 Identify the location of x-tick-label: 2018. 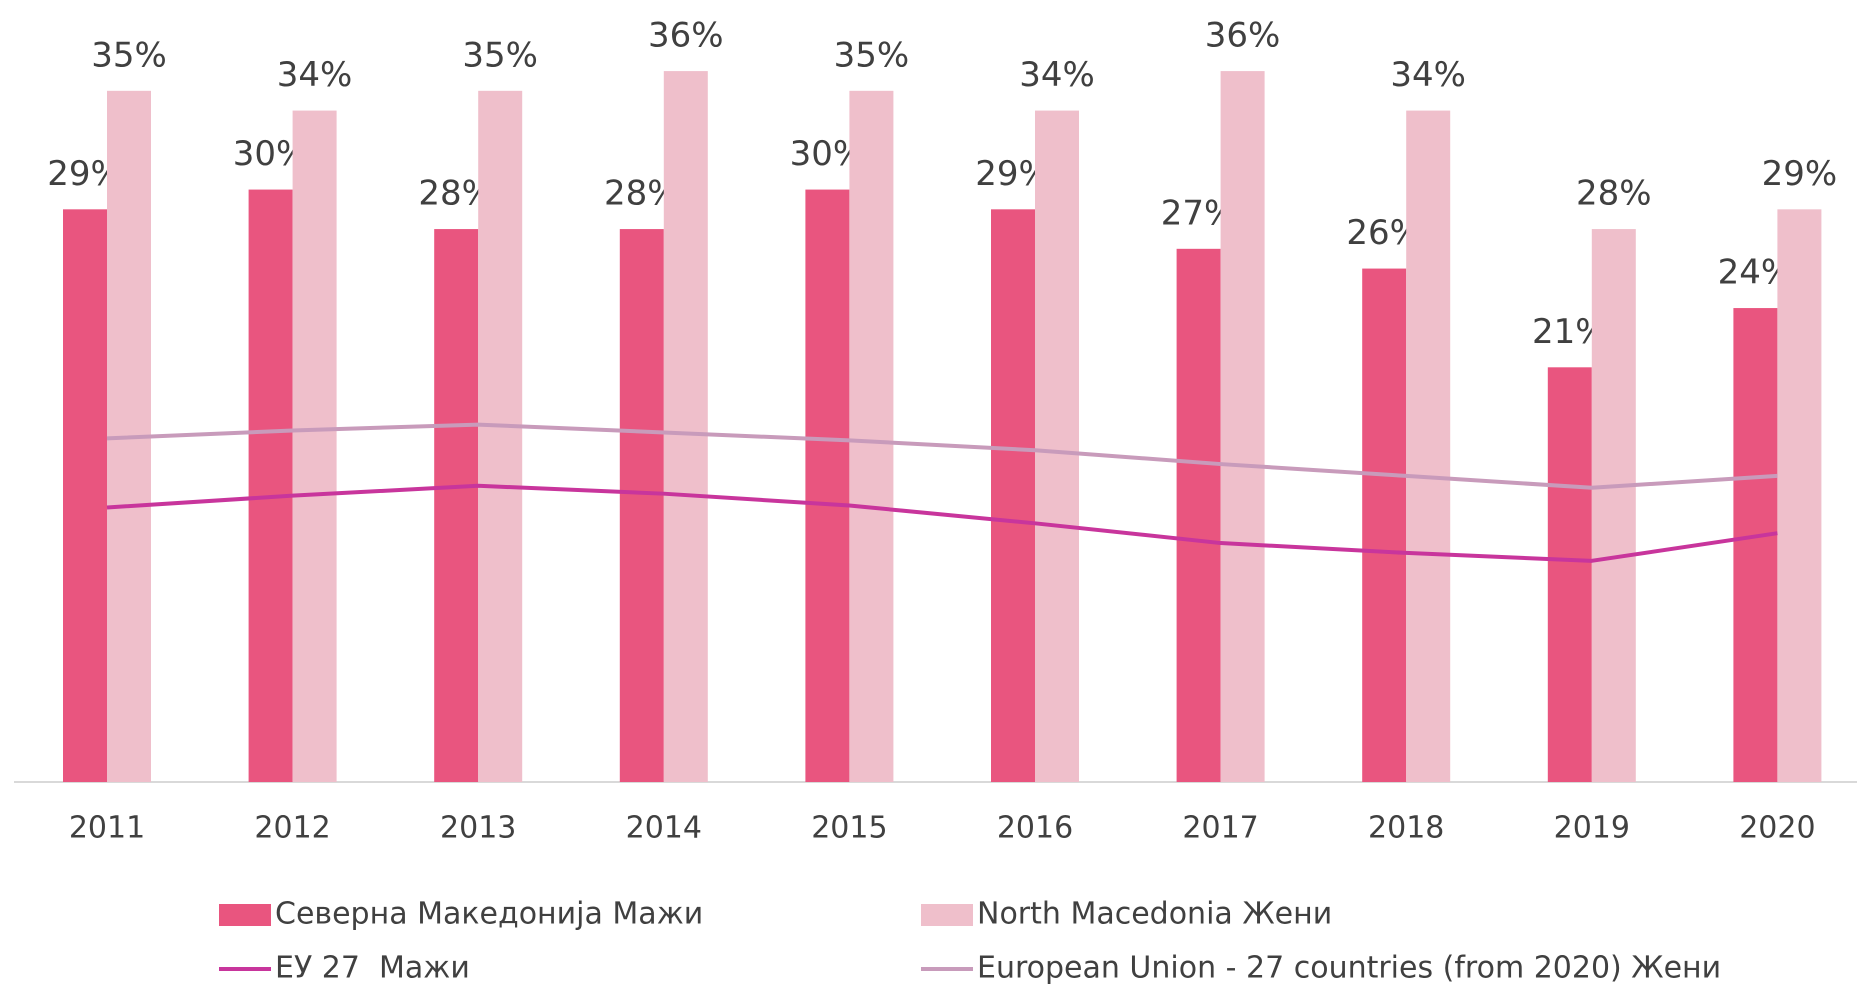
(1406, 828).